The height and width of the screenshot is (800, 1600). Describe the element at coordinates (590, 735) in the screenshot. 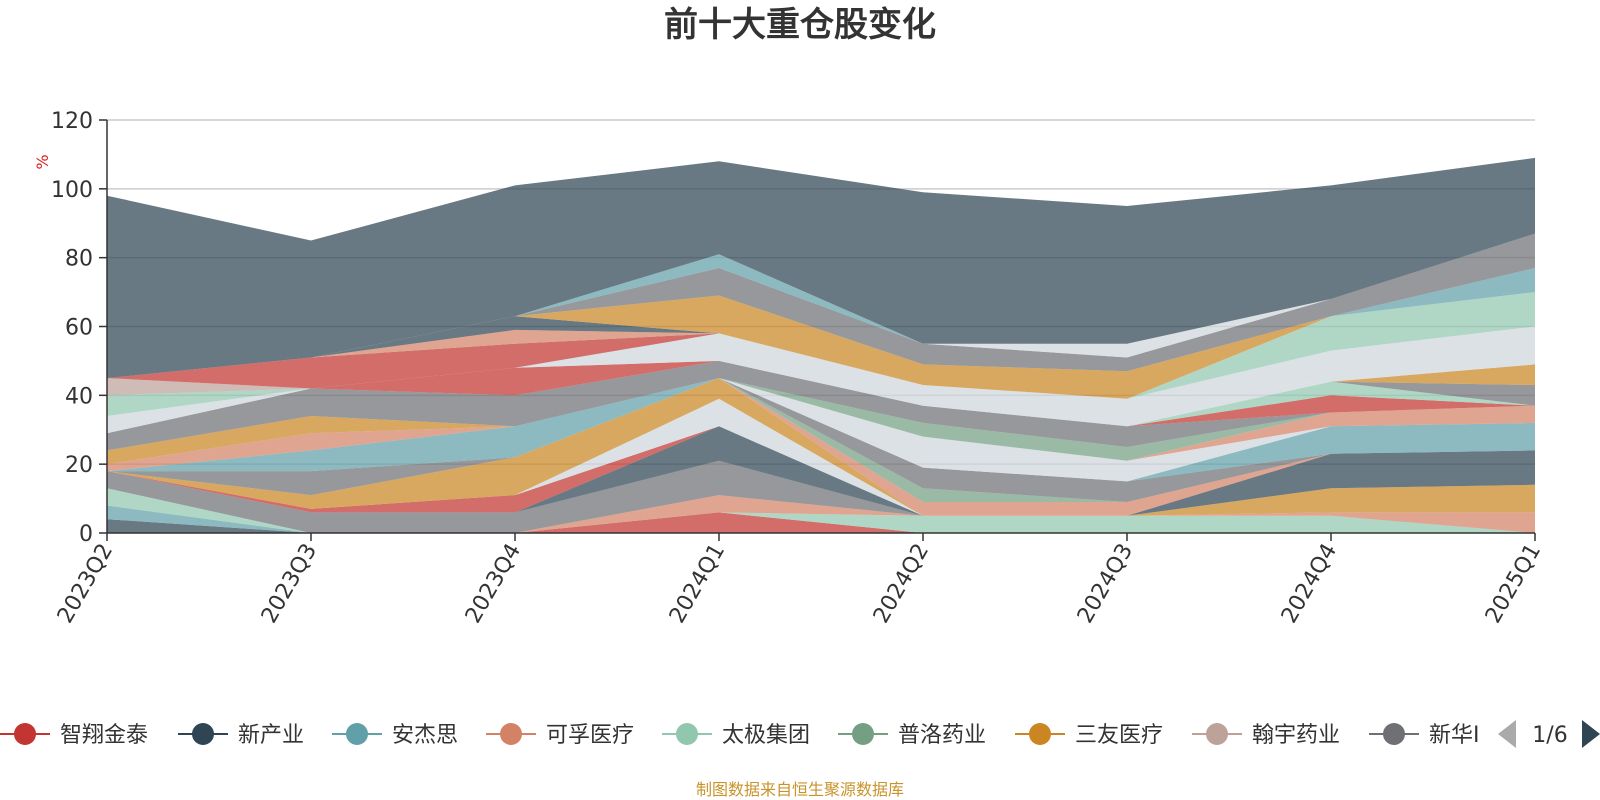

I see `legend-label: 可孚医疗` at that location.